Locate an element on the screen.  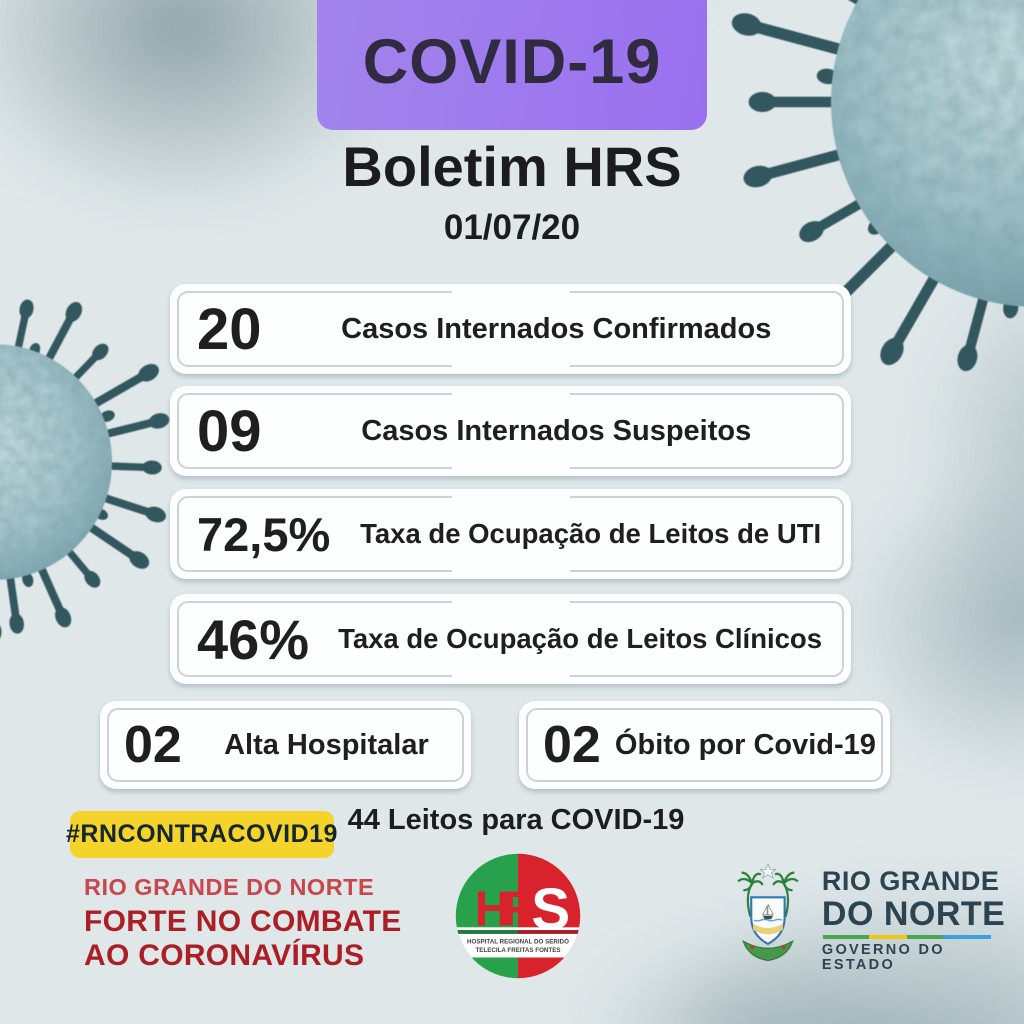
stat-label: Taxa de Ocupação de Leitos de UTI is located at coordinates (591, 533).